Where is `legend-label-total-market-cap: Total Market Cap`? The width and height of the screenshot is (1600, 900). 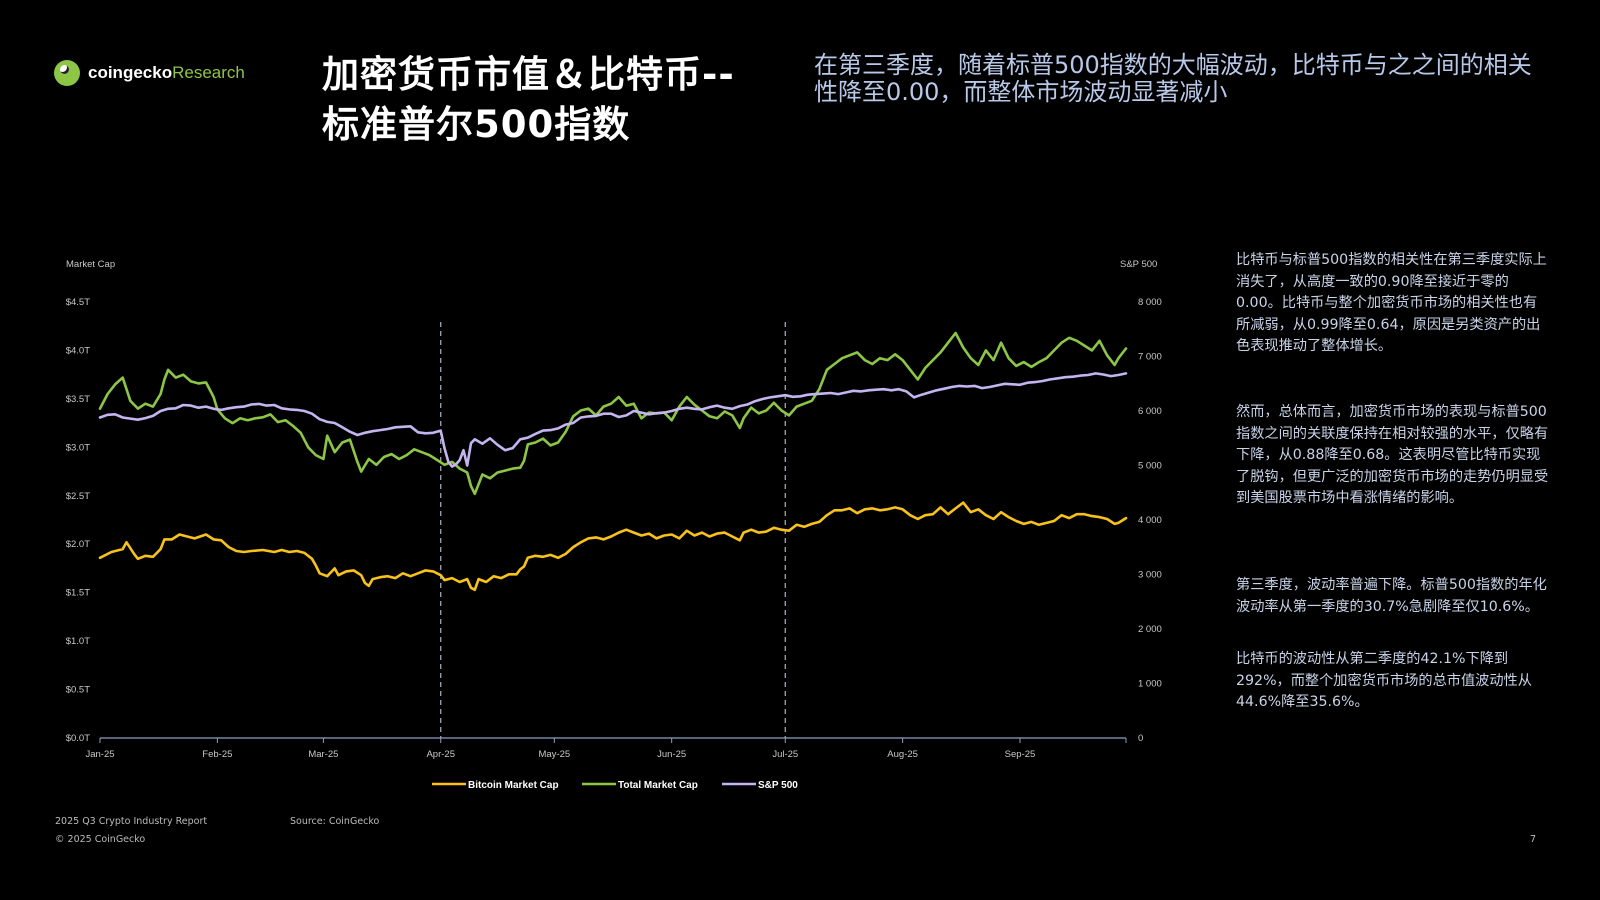 legend-label-total-market-cap: Total Market Cap is located at coordinates (658, 785).